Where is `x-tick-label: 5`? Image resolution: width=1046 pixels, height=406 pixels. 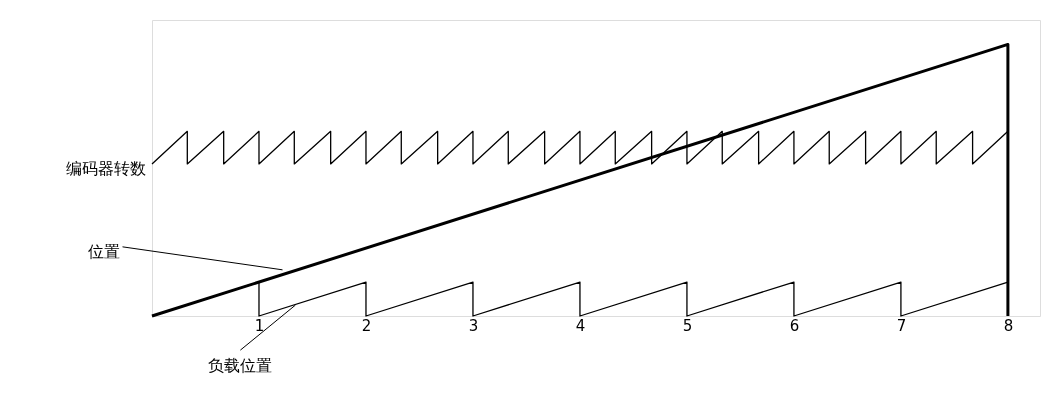
x-tick-label: 5 is located at coordinates (687, 325).